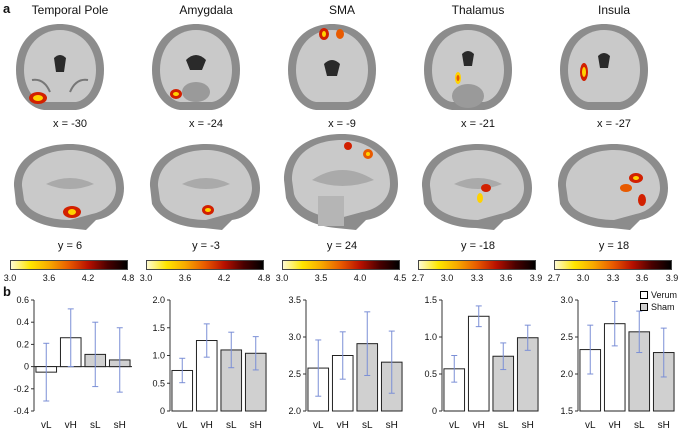 The width and height of the screenshot is (684, 435). I want to click on bar-vH, so click(478, 363).